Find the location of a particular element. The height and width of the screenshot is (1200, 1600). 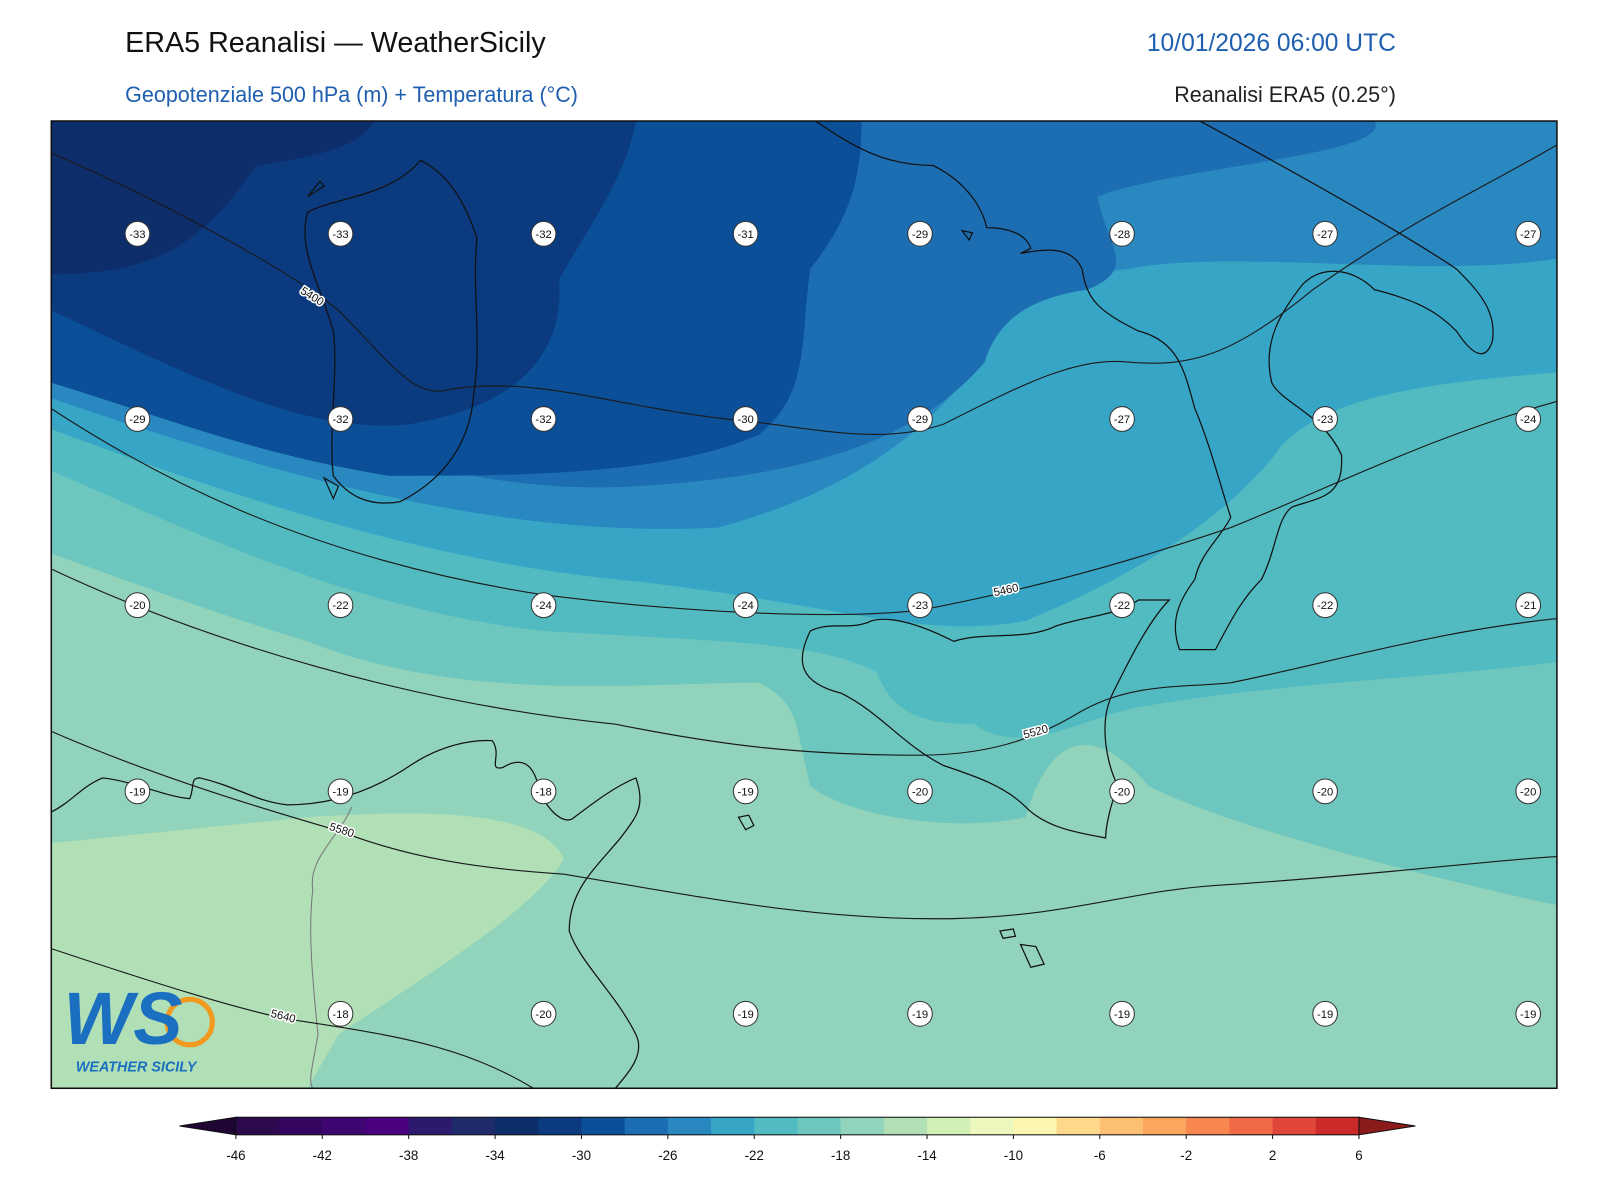

station-temp: -18 is located at coordinates (340, 1015).